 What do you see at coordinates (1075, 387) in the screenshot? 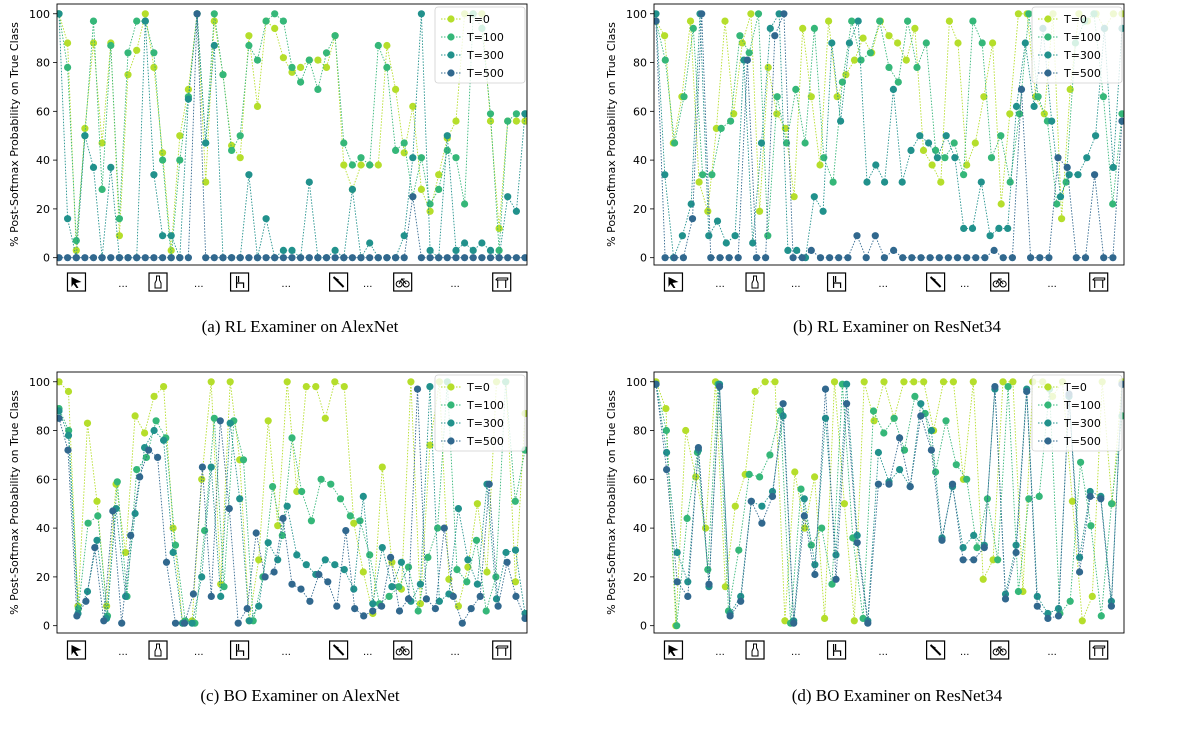
I see `legend-label: T=0` at bounding box center [1075, 387].